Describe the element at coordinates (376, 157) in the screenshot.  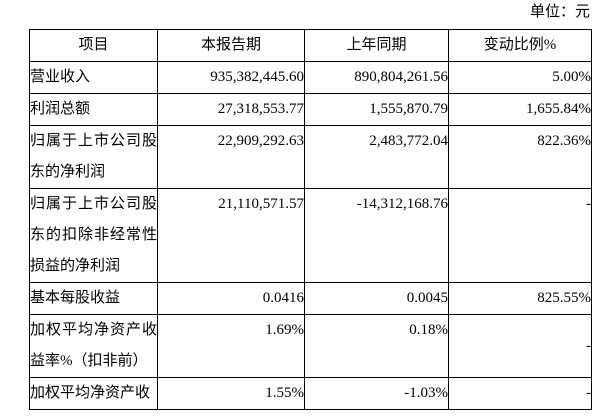
I see `prior-period-cell: 2,483,772.04` at that location.